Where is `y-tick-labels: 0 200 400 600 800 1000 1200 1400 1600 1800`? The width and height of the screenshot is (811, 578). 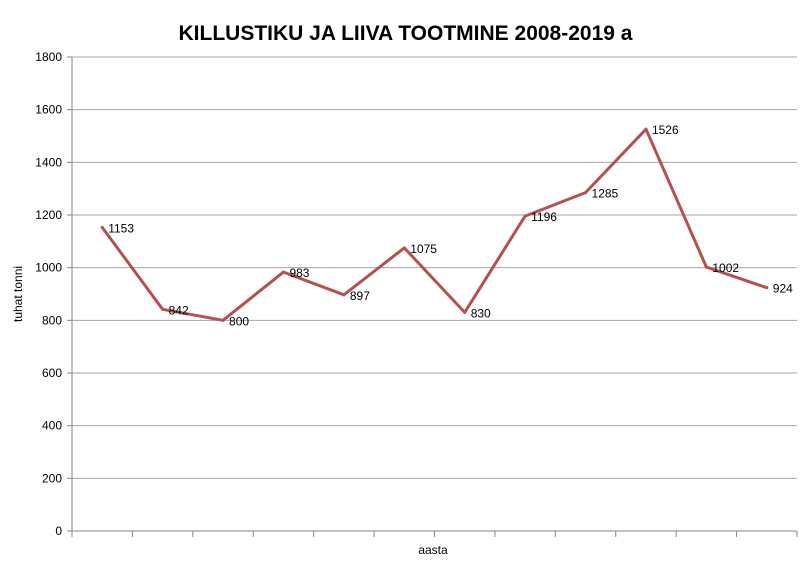
y-tick-labels: 0 200 400 600 800 1000 1200 1400 1600 1800 is located at coordinates (48, 294).